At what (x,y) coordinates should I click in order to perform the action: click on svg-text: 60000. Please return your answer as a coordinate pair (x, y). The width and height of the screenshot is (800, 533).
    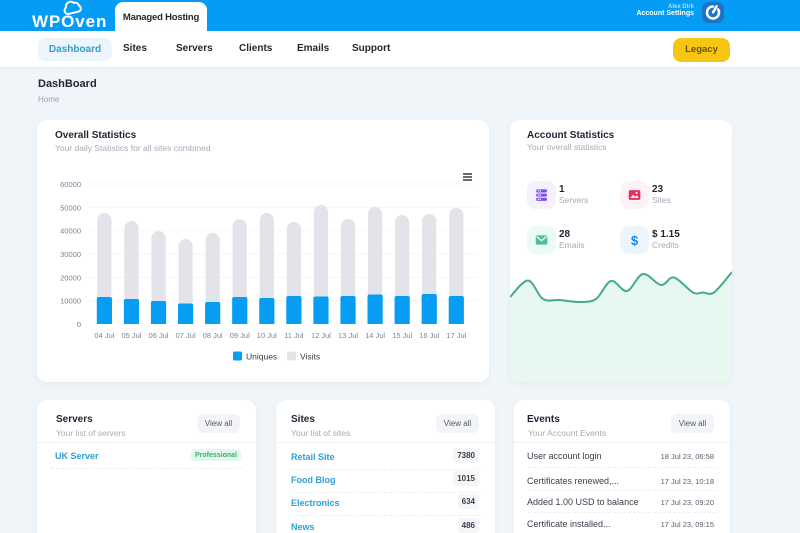
    Looking at the image, I should click on (70, 184).